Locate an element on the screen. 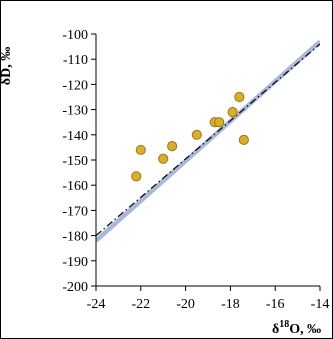 The image size is (333, 339). y-tick-label--200: -200 is located at coordinates (75, 287).